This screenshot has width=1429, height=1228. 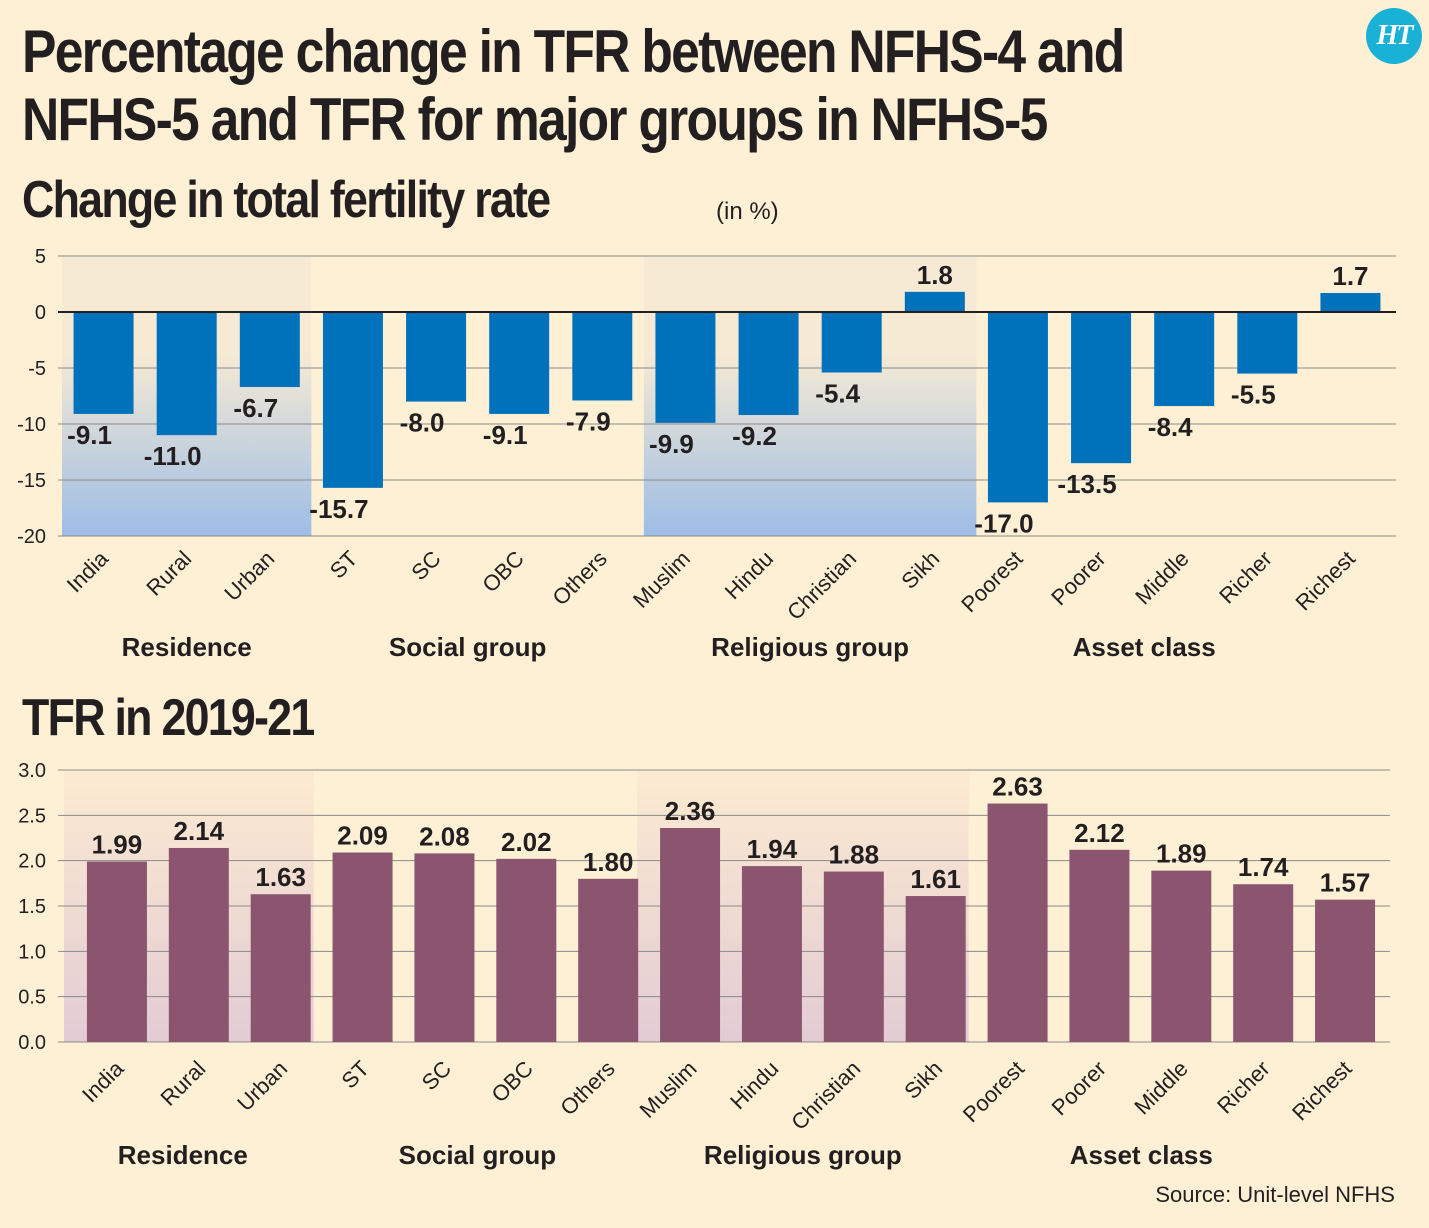 I want to click on value-label-poorest: -17.0, so click(x=1003, y=523).